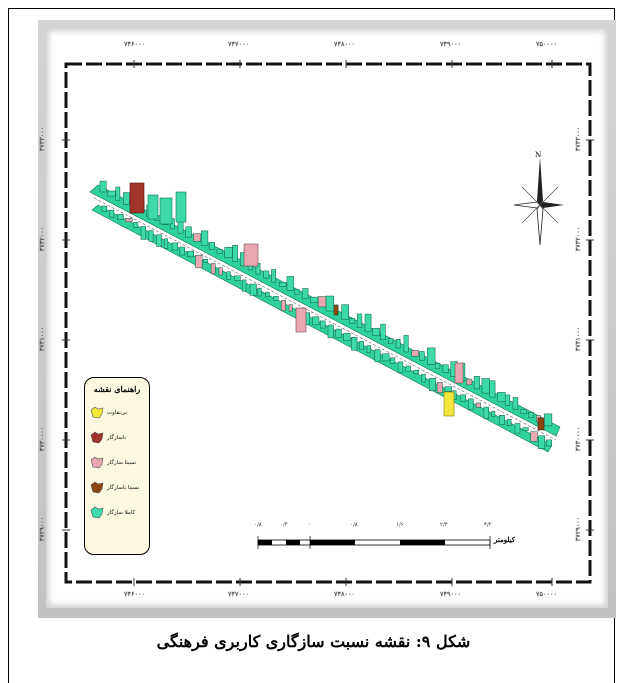  What do you see at coordinates (546, 594) in the screenshot?
I see `bottom-coord: ۷۵۰۰۰۰` at bounding box center [546, 594].